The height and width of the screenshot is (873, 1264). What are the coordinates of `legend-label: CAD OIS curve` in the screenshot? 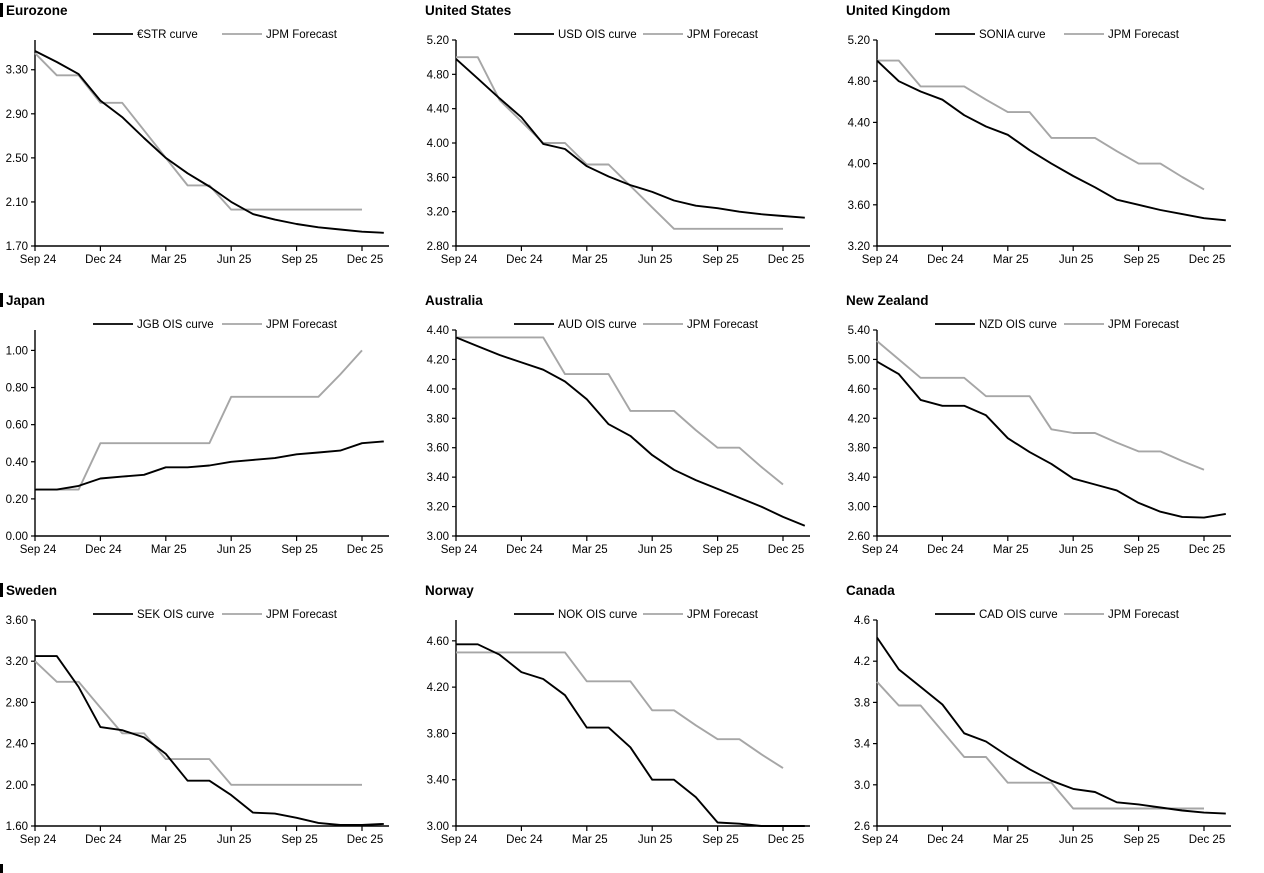 It's located at (1018, 615).